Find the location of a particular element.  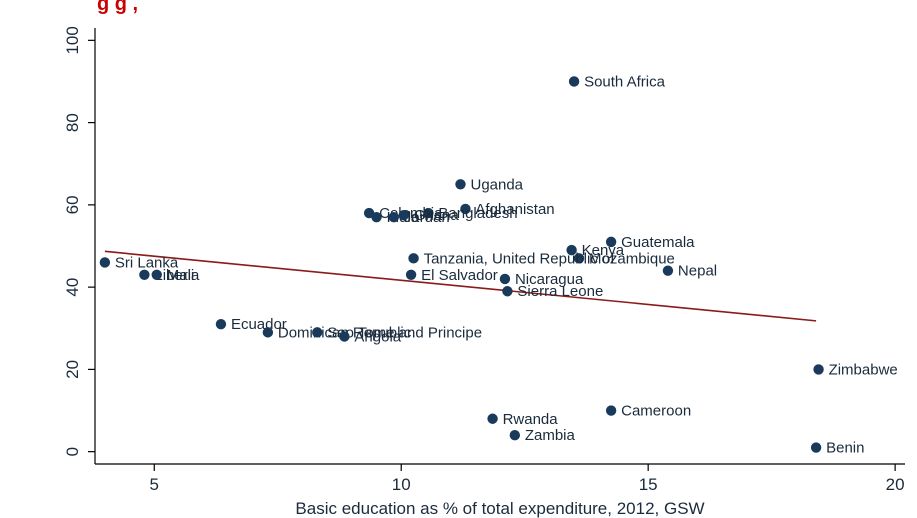

y-tick-label: 20 is located at coordinates (72, 369).